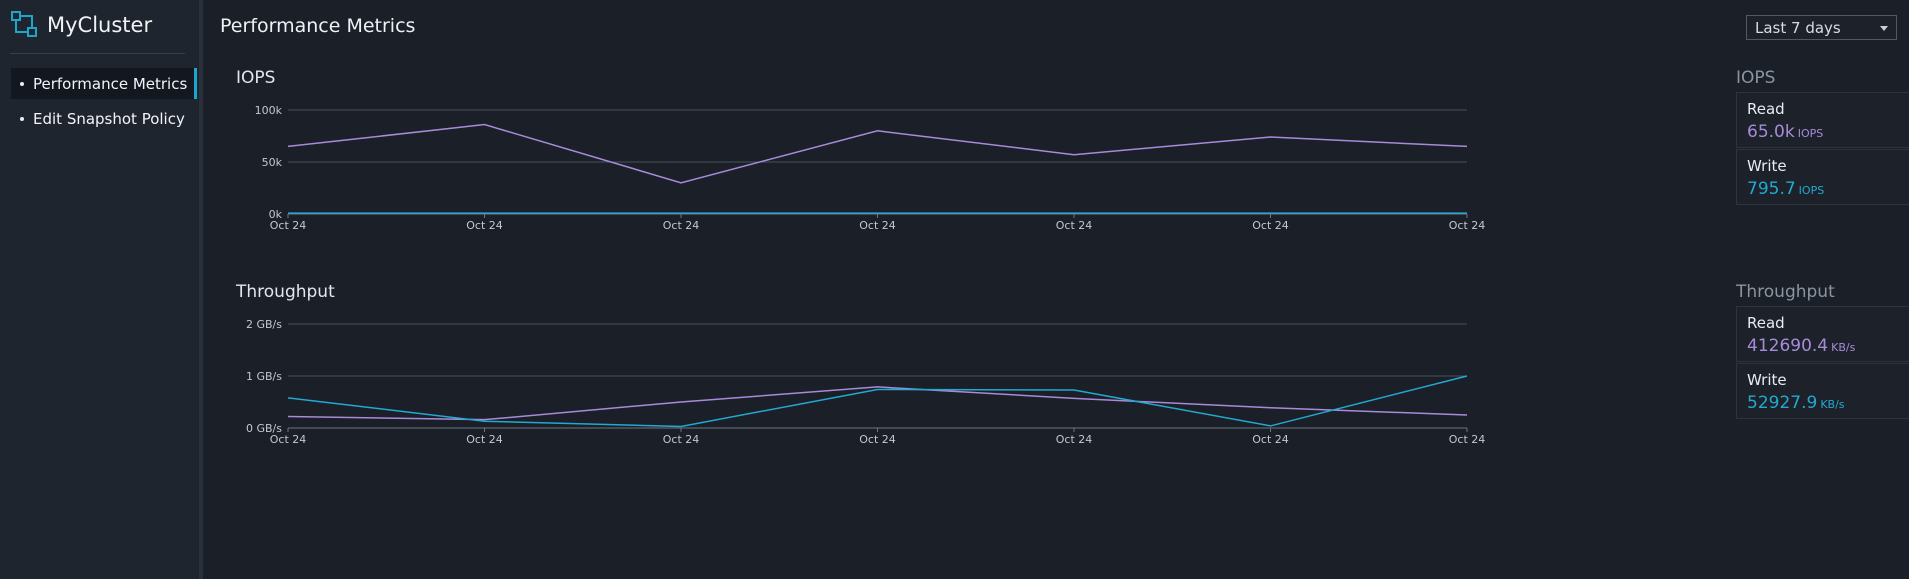 The height and width of the screenshot is (579, 1909). Describe the element at coordinates (1822, 177) in the screenshot. I see `iops-write-stat: Write 795.7 IOPS` at that location.